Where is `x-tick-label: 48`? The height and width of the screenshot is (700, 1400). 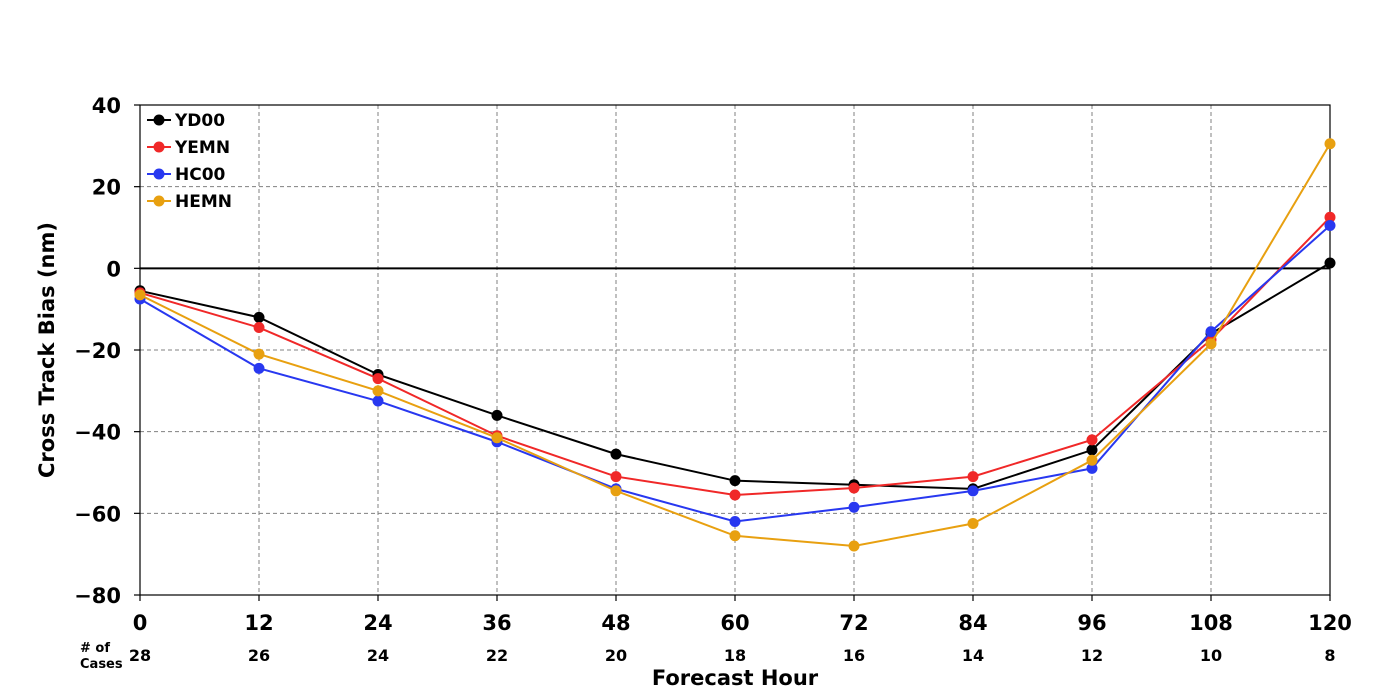
x-tick-label: 48 is located at coordinates (615, 623).